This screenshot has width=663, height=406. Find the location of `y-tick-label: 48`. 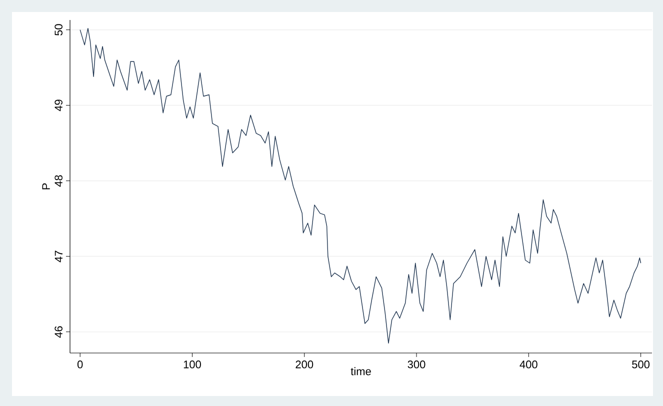

y-tick-label: 48 is located at coordinates (58, 181).